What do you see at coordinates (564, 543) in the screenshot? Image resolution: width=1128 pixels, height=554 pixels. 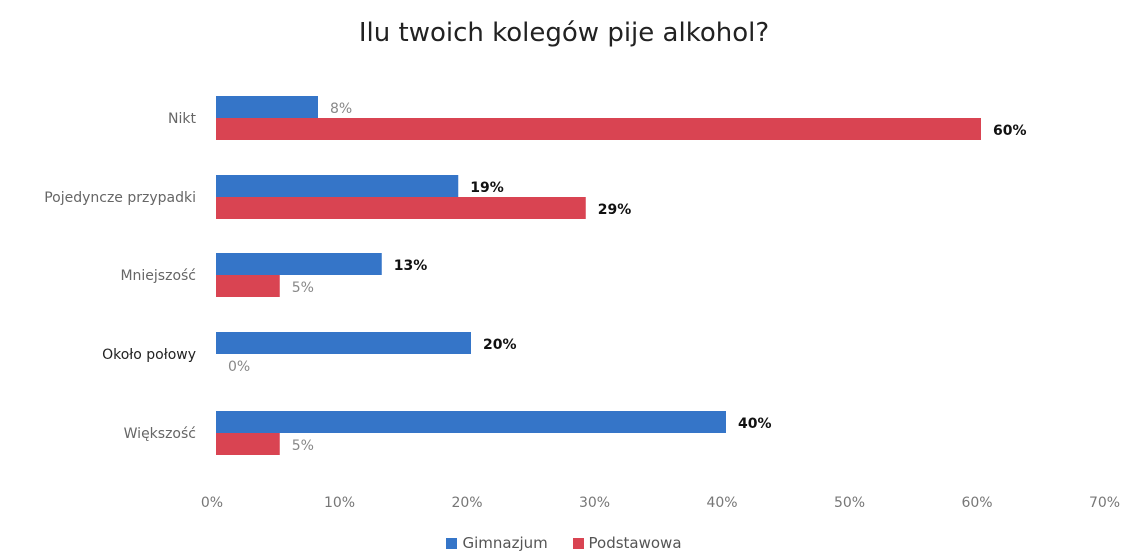 I see `legend: Gimnazjum Podstawowa` at bounding box center [564, 543].